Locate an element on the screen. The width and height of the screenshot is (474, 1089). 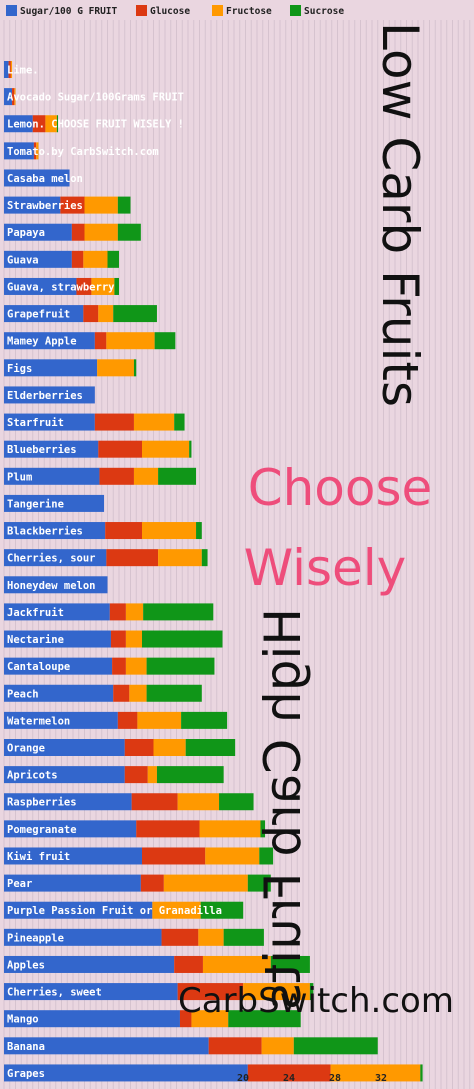
bar-kiwi-fruit-sucrose is located at coordinates (266, 856).